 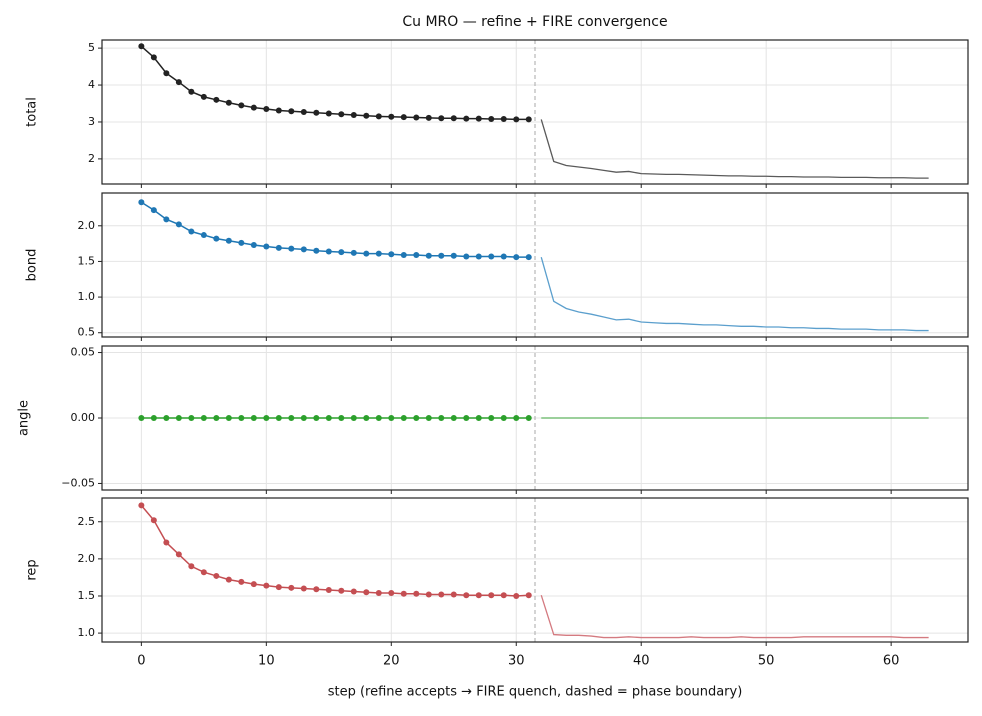 What do you see at coordinates (91, 84) in the screenshot?
I see `y-tick-label: 4` at bounding box center [91, 84].